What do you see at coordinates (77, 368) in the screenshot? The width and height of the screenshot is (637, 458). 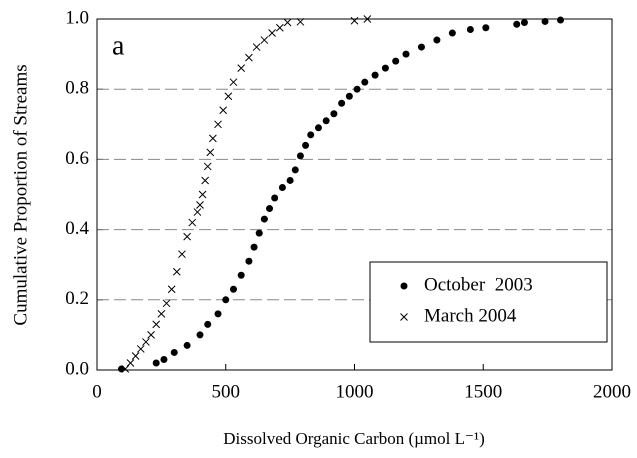 I see `y-tick-label: 0.0` at bounding box center [77, 368].